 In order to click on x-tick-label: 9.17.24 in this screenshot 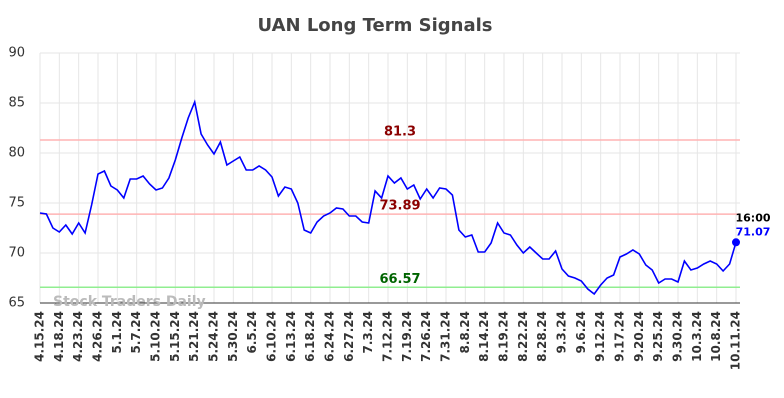, I will do `click(620, 336)`.